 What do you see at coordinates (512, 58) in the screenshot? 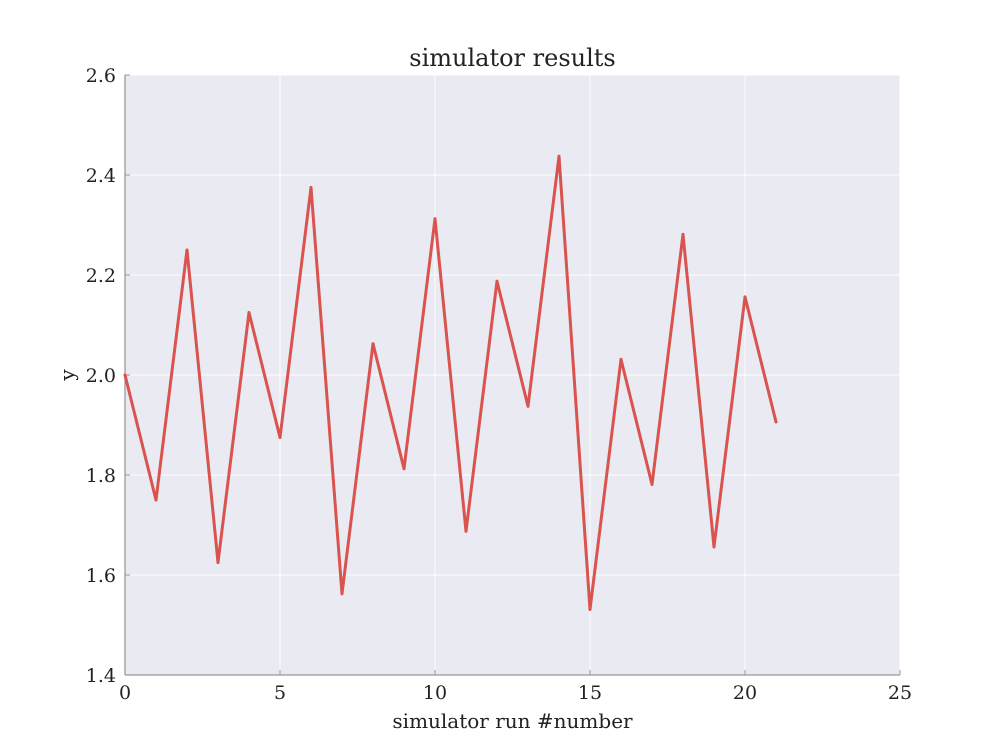
I see `chart-title: simulator results` at bounding box center [512, 58].